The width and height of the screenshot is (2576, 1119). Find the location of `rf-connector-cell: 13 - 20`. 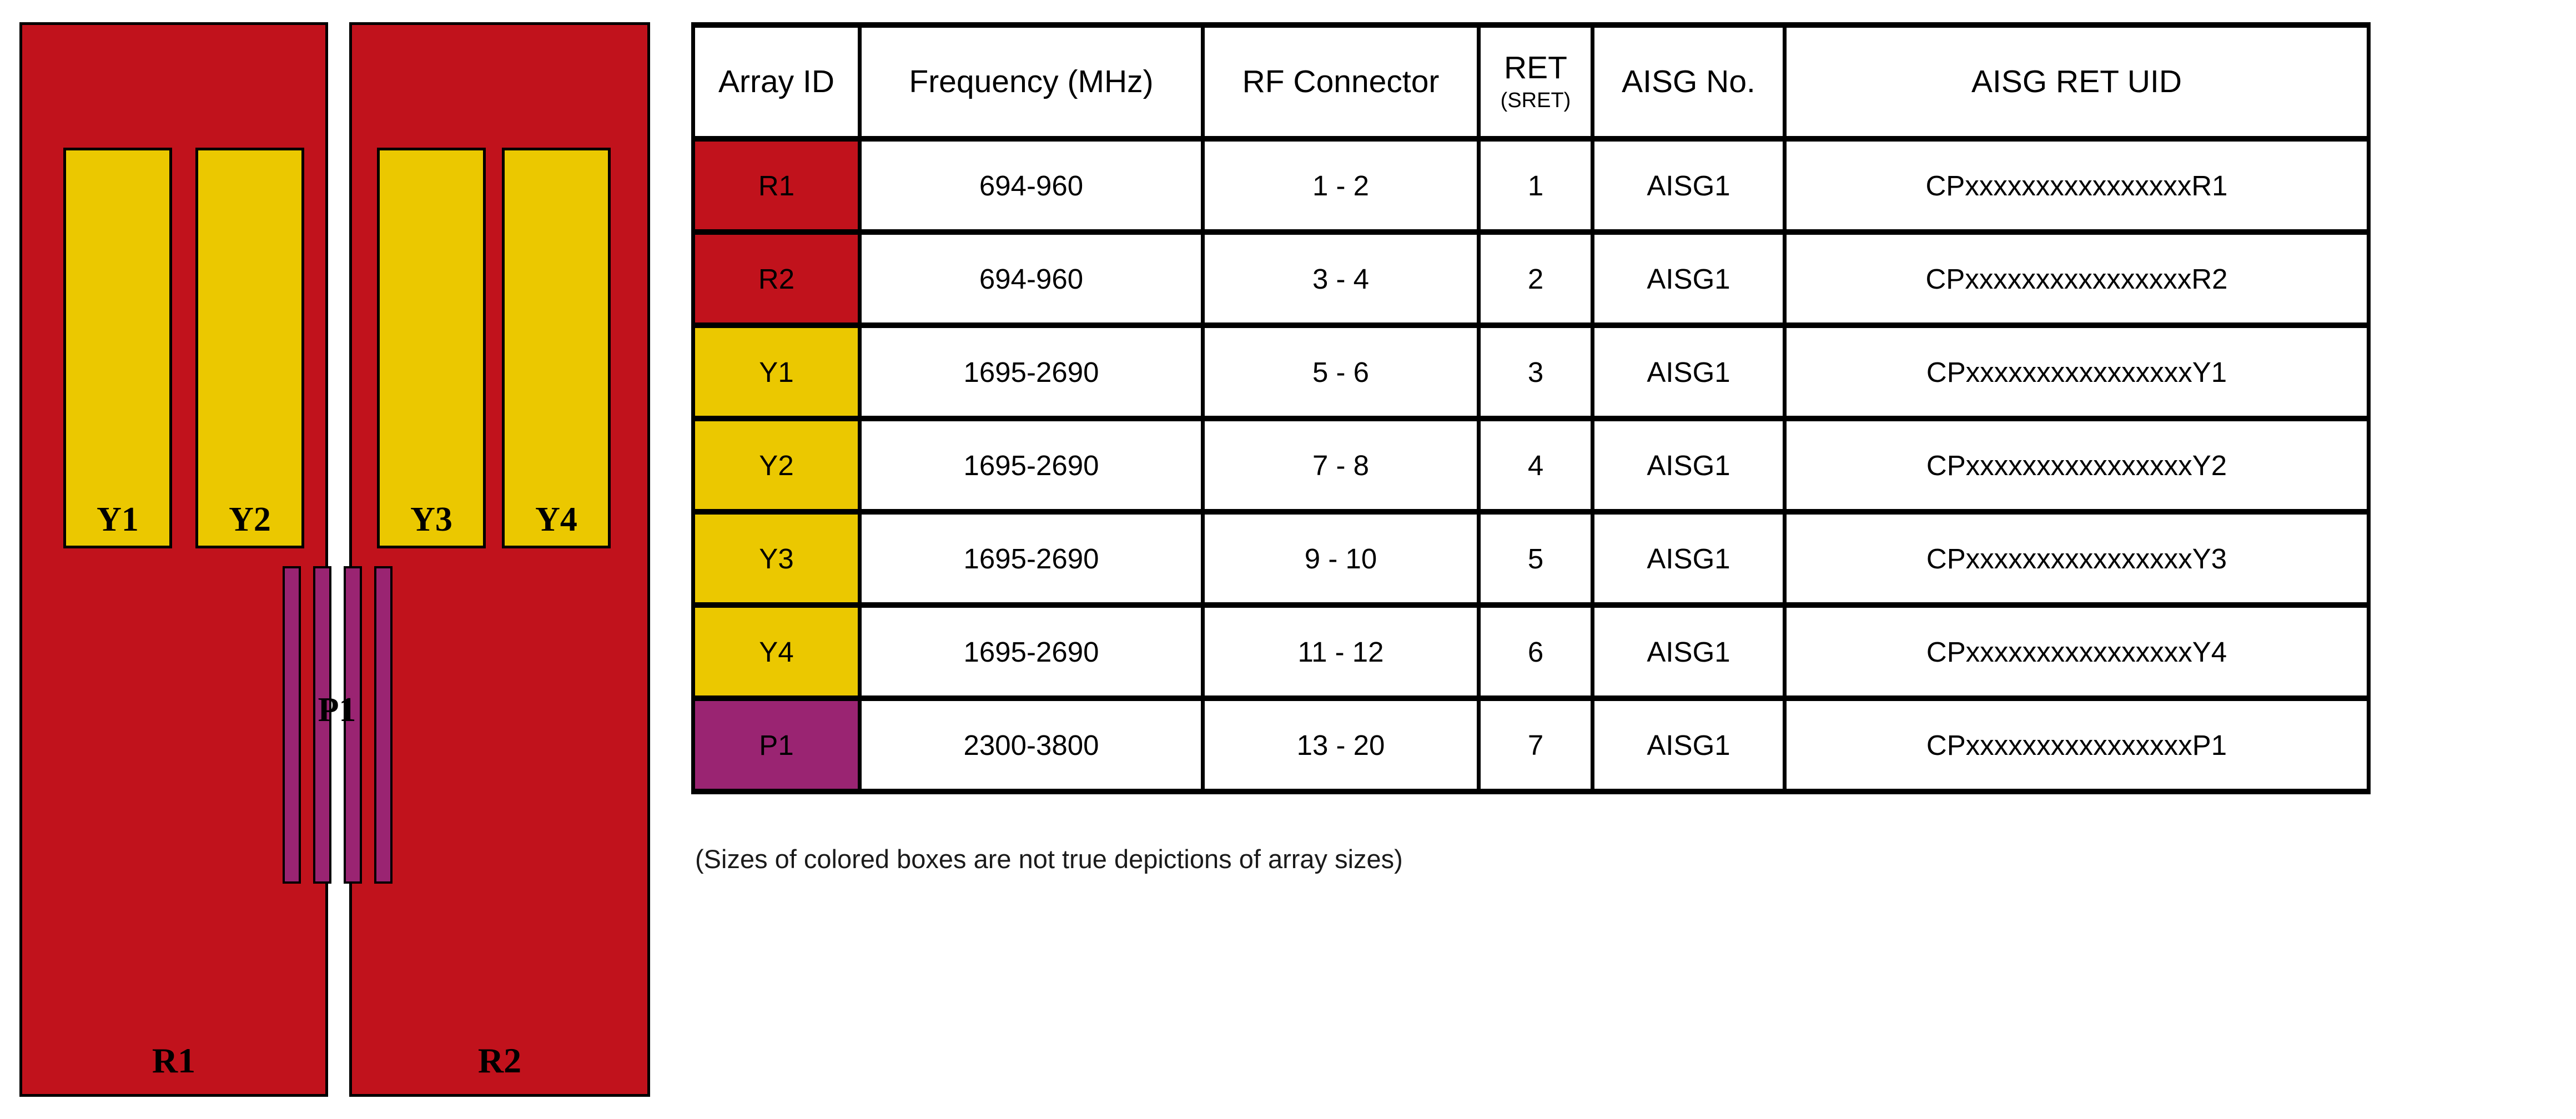

rf-connector-cell: 13 - 20 is located at coordinates (1341, 745).